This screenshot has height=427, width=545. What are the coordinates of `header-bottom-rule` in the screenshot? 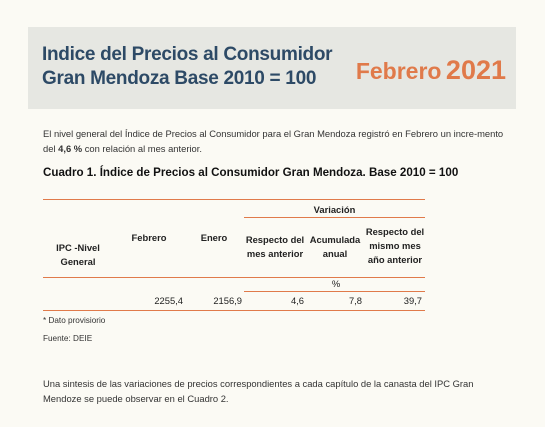 It's located at (234, 277).